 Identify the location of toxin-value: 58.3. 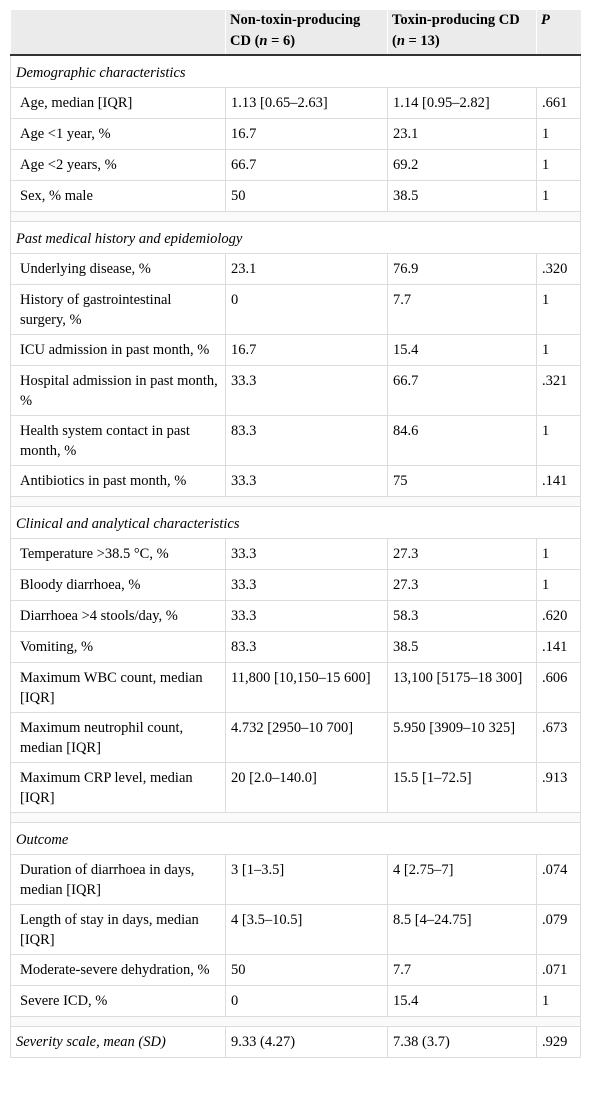
(462, 616).